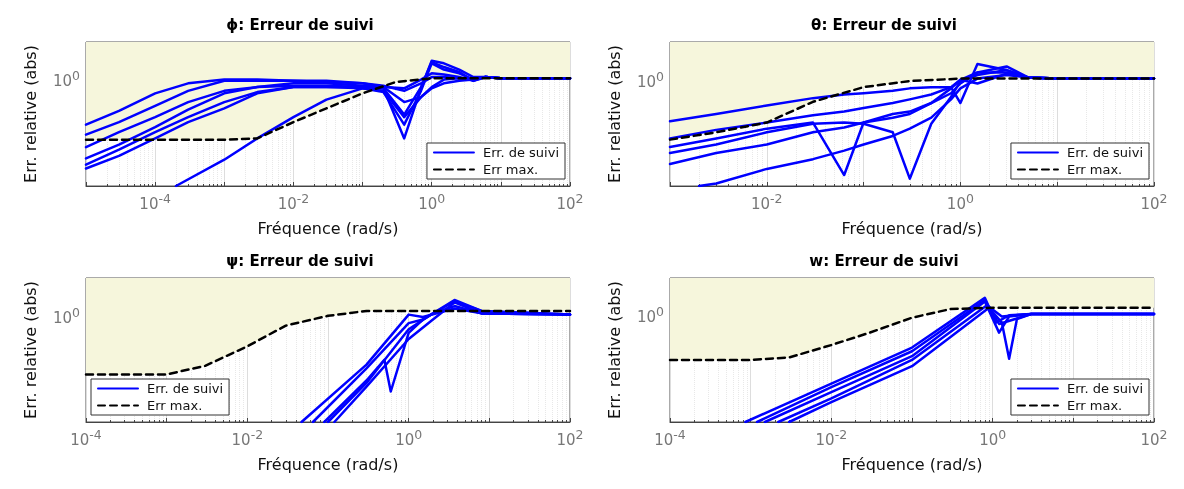 The height and width of the screenshot is (489, 1184). I want to click on chart-title: θ: Erreur de suivi, so click(884, 24).